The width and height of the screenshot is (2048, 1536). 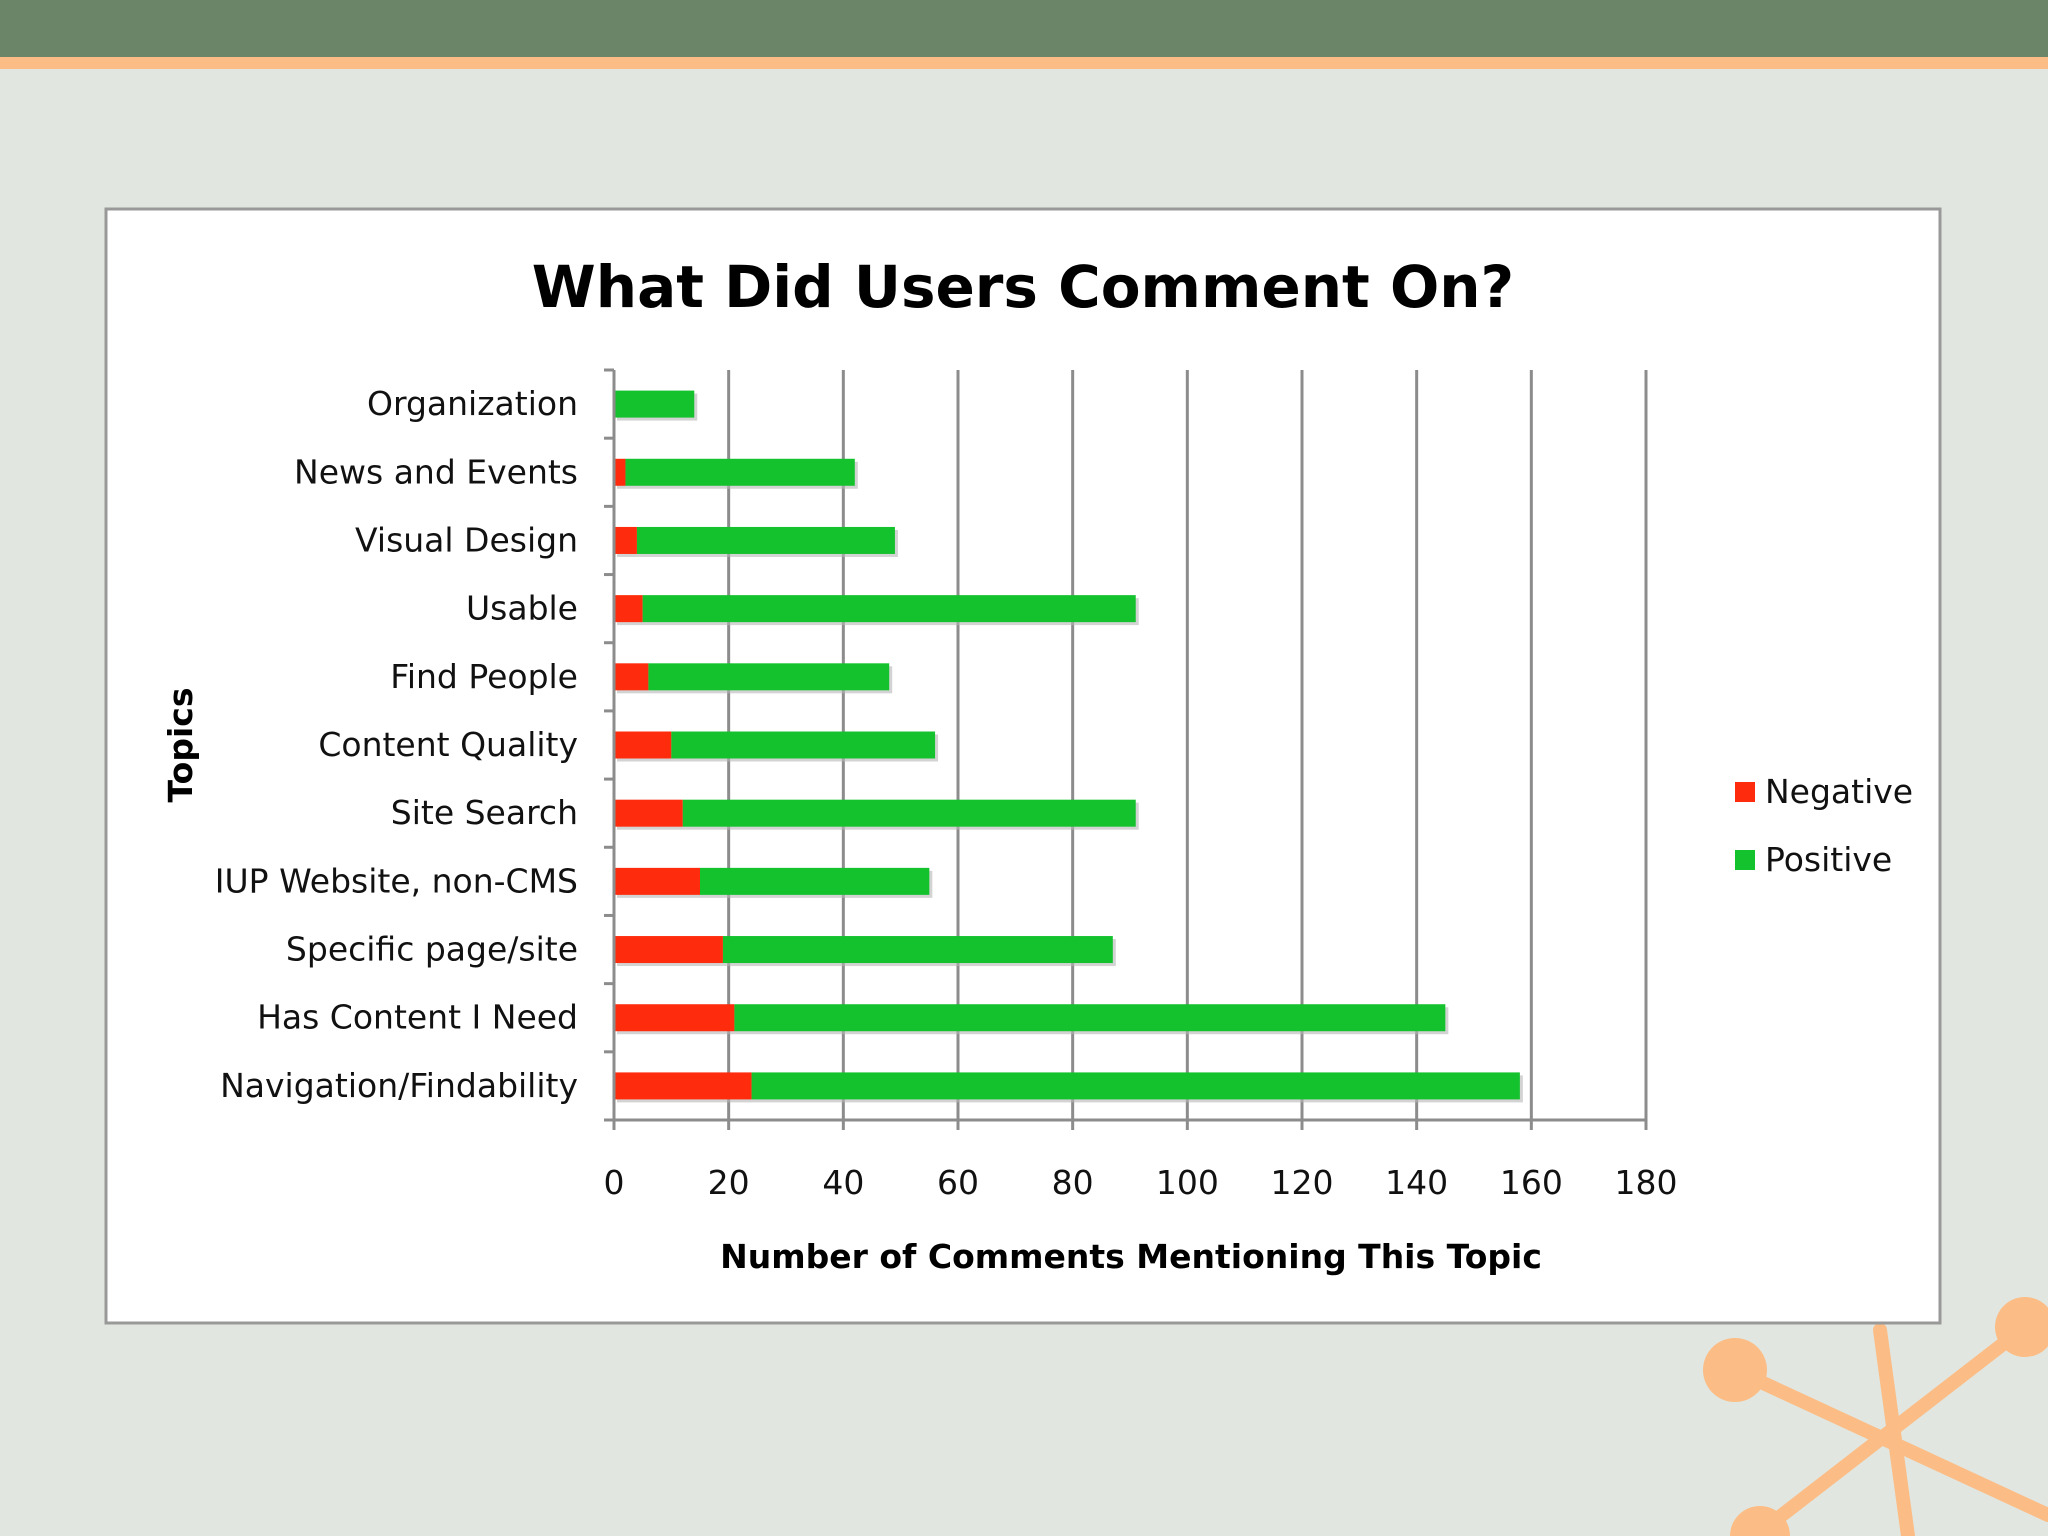 I want to click on legend-swatch-positive, so click(x=1745, y=860).